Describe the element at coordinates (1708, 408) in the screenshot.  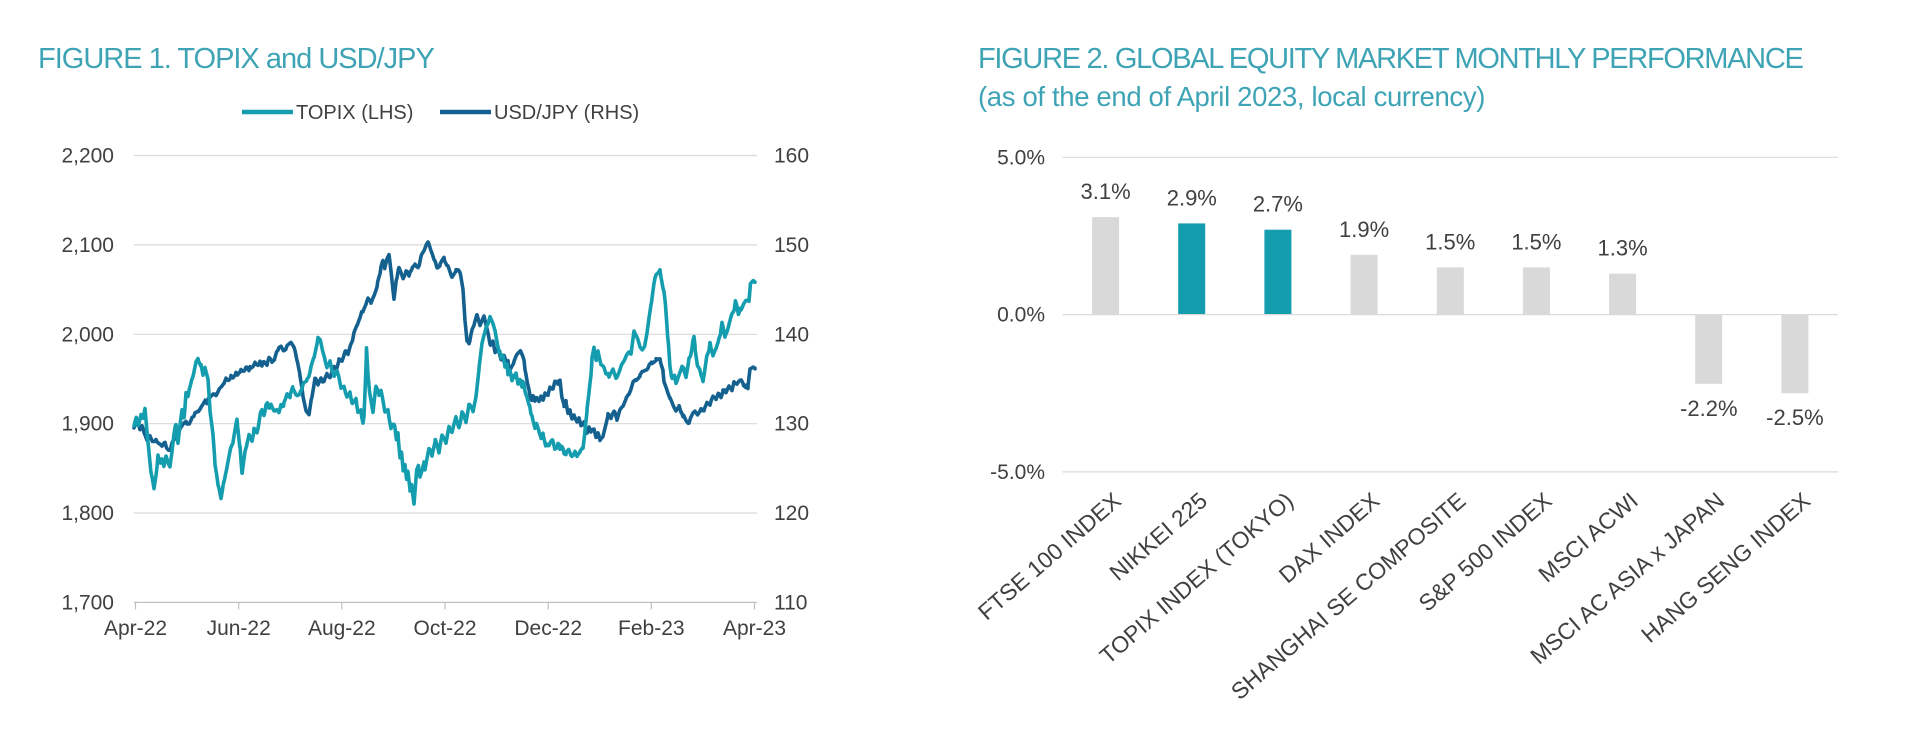
I see `svg-text: -2.2%` at that location.